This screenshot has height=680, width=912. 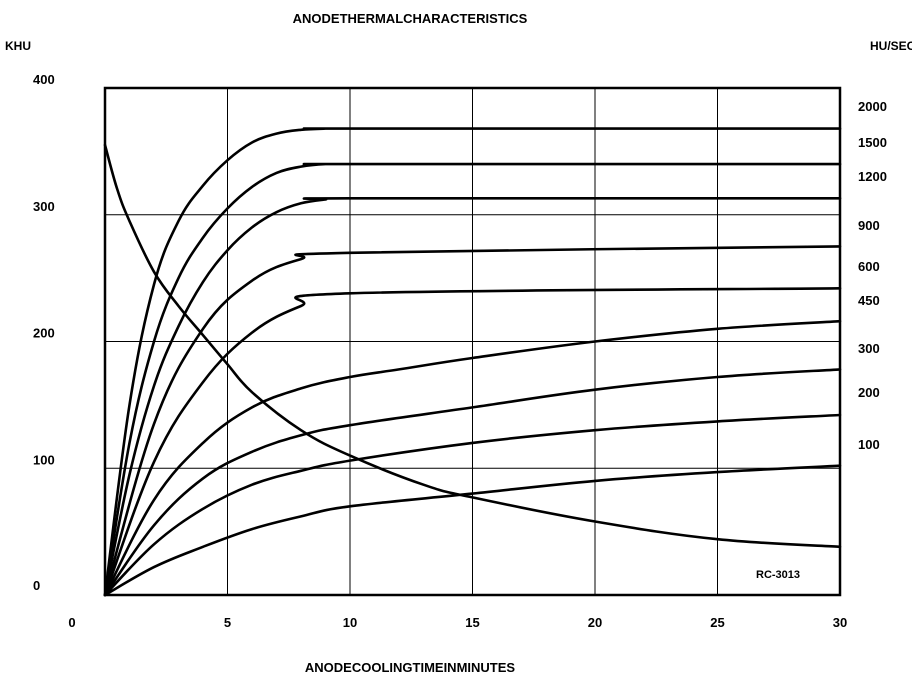 What do you see at coordinates (840, 622) in the screenshot?
I see `x-tick-label: 30` at bounding box center [840, 622].